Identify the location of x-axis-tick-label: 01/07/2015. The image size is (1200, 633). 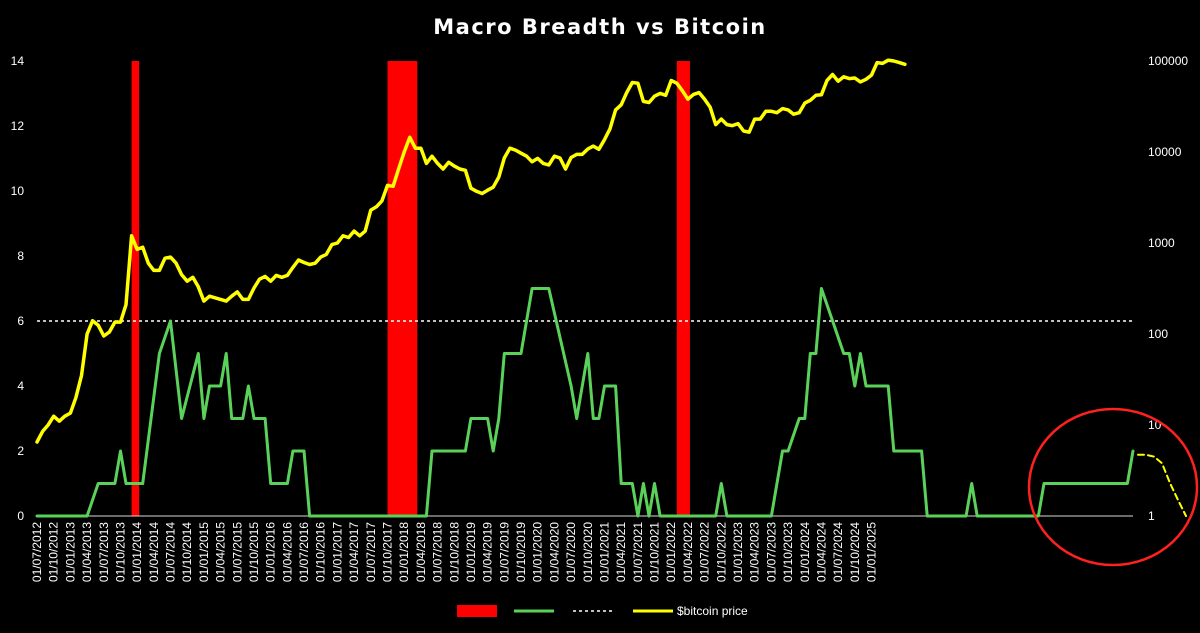
(237, 552).